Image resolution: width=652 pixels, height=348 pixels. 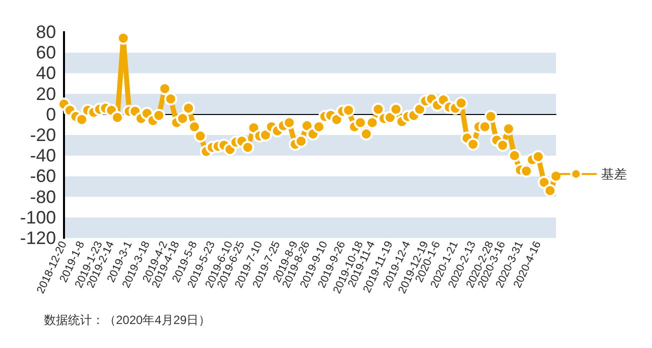 I want to click on legend-label: 基差, so click(x=614, y=174).